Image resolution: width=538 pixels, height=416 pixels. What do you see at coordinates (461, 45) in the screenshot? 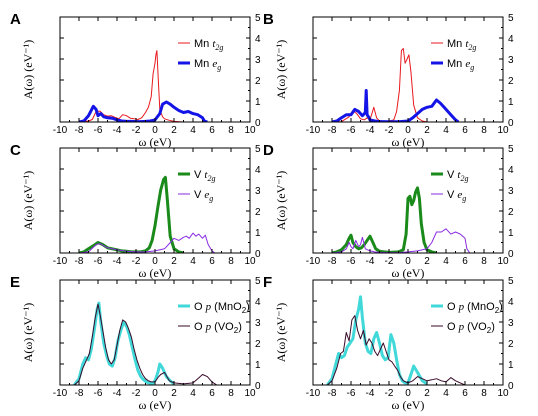
I see `legend-entry: Mn t2g` at bounding box center [461, 45].